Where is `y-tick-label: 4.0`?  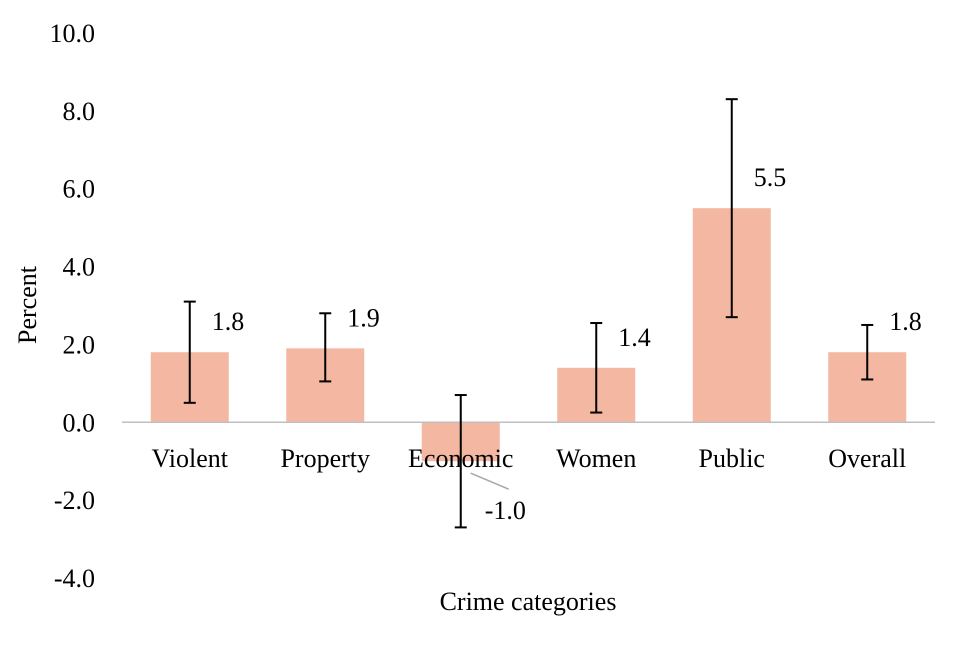
y-tick-label: 4.0 is located at coordinates (79, 267).